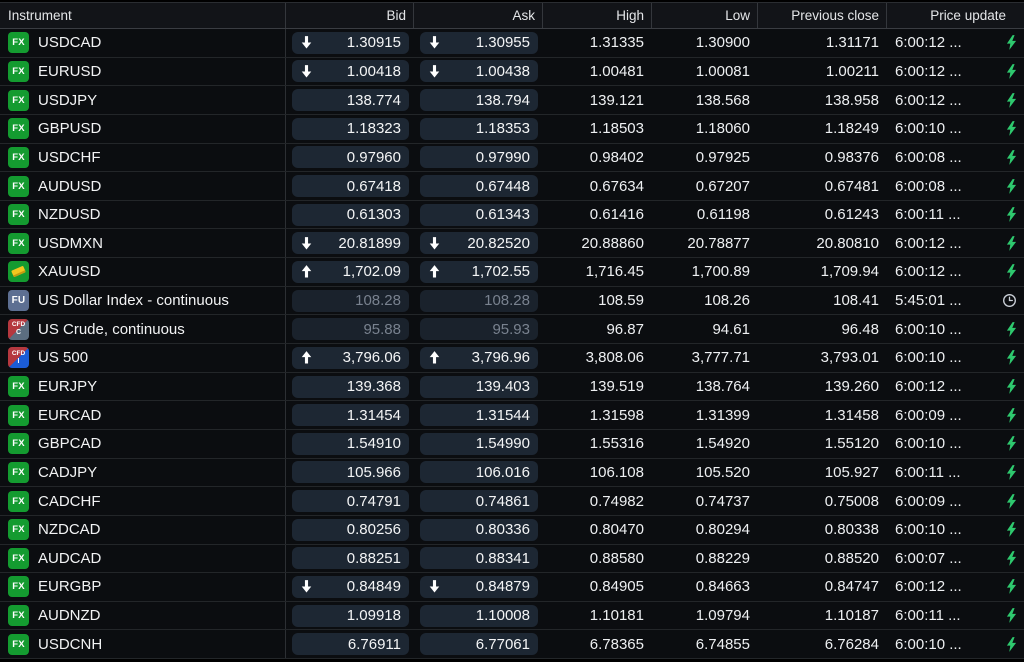 This screenshot has height=662, width=1024. What do you see at coordinates (479, 300) in the screenshot?
I see `ask-price-pill: 108.28` at bounding box center [479, 300].